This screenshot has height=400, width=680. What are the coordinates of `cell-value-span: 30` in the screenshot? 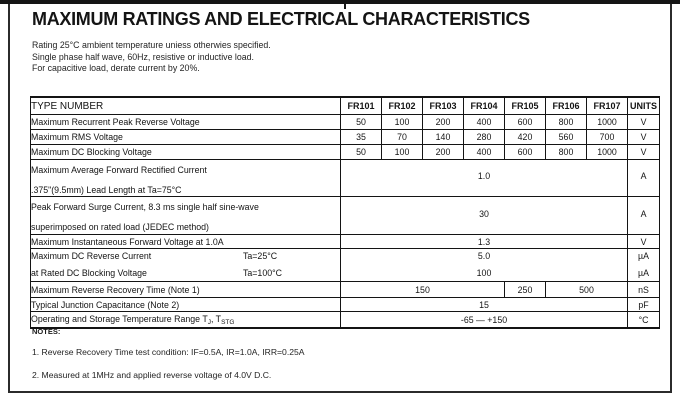 It's located at (484, 215).